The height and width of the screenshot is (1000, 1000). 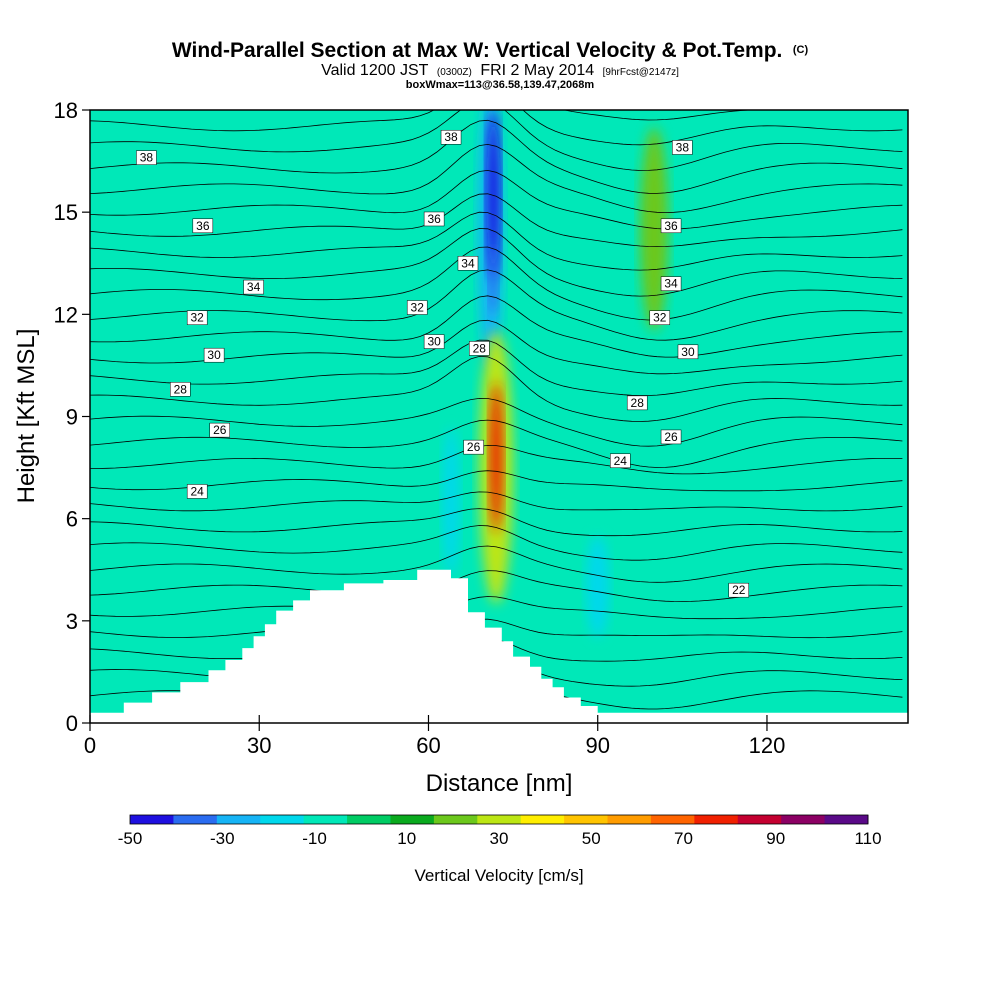 I want to click on theta-label-text: 24, so click(x=198, y=491).